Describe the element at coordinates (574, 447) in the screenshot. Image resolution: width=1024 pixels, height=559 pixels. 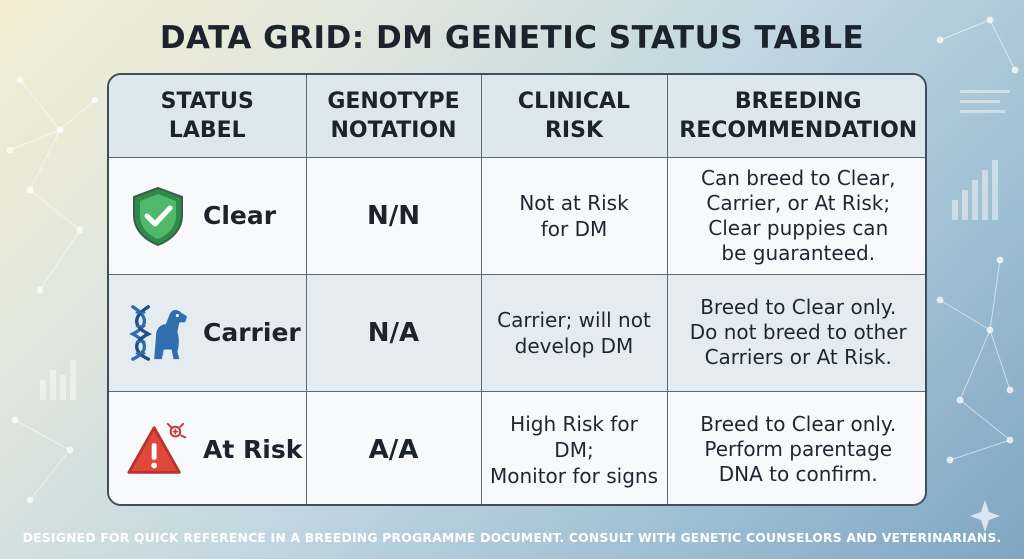
I see `clinical-risk-cell: High Risk for DM; Monitor for signs` at that location.